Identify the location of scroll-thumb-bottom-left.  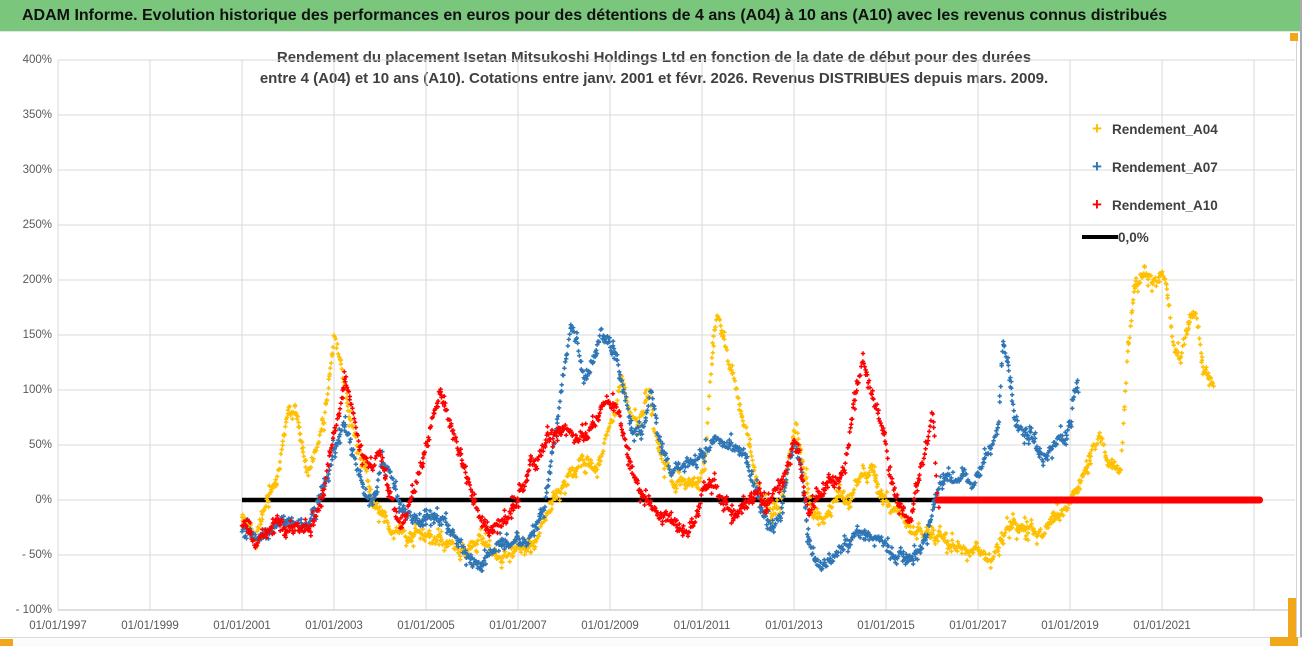
(6, 642).